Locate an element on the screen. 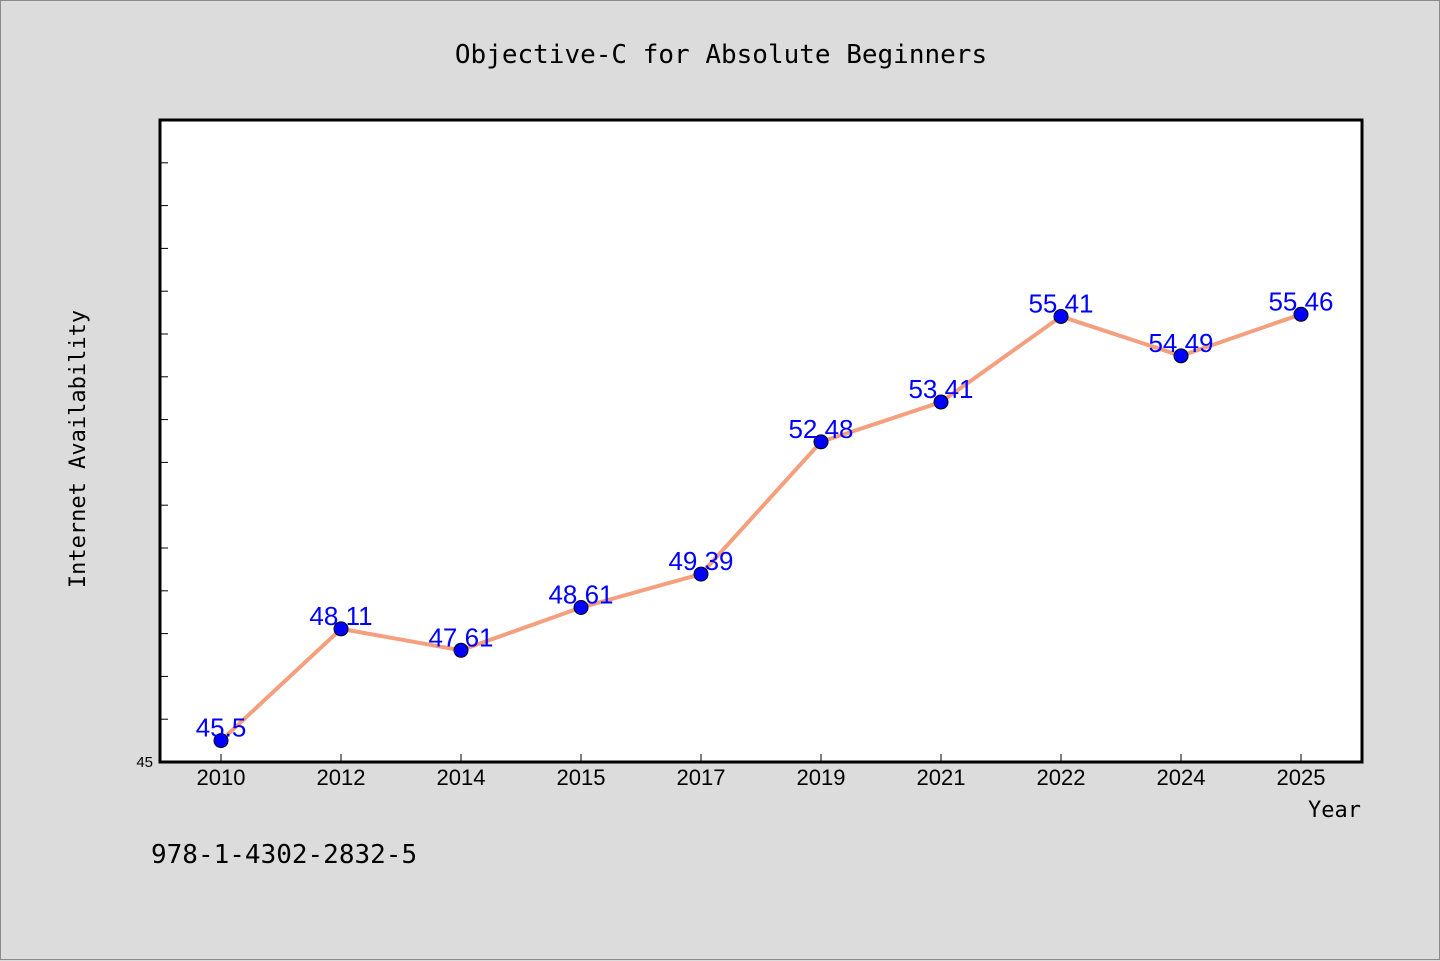 The image size is (1440, 961). x-tick-label-2022: 2022 is located at coordinates (1061, 777).